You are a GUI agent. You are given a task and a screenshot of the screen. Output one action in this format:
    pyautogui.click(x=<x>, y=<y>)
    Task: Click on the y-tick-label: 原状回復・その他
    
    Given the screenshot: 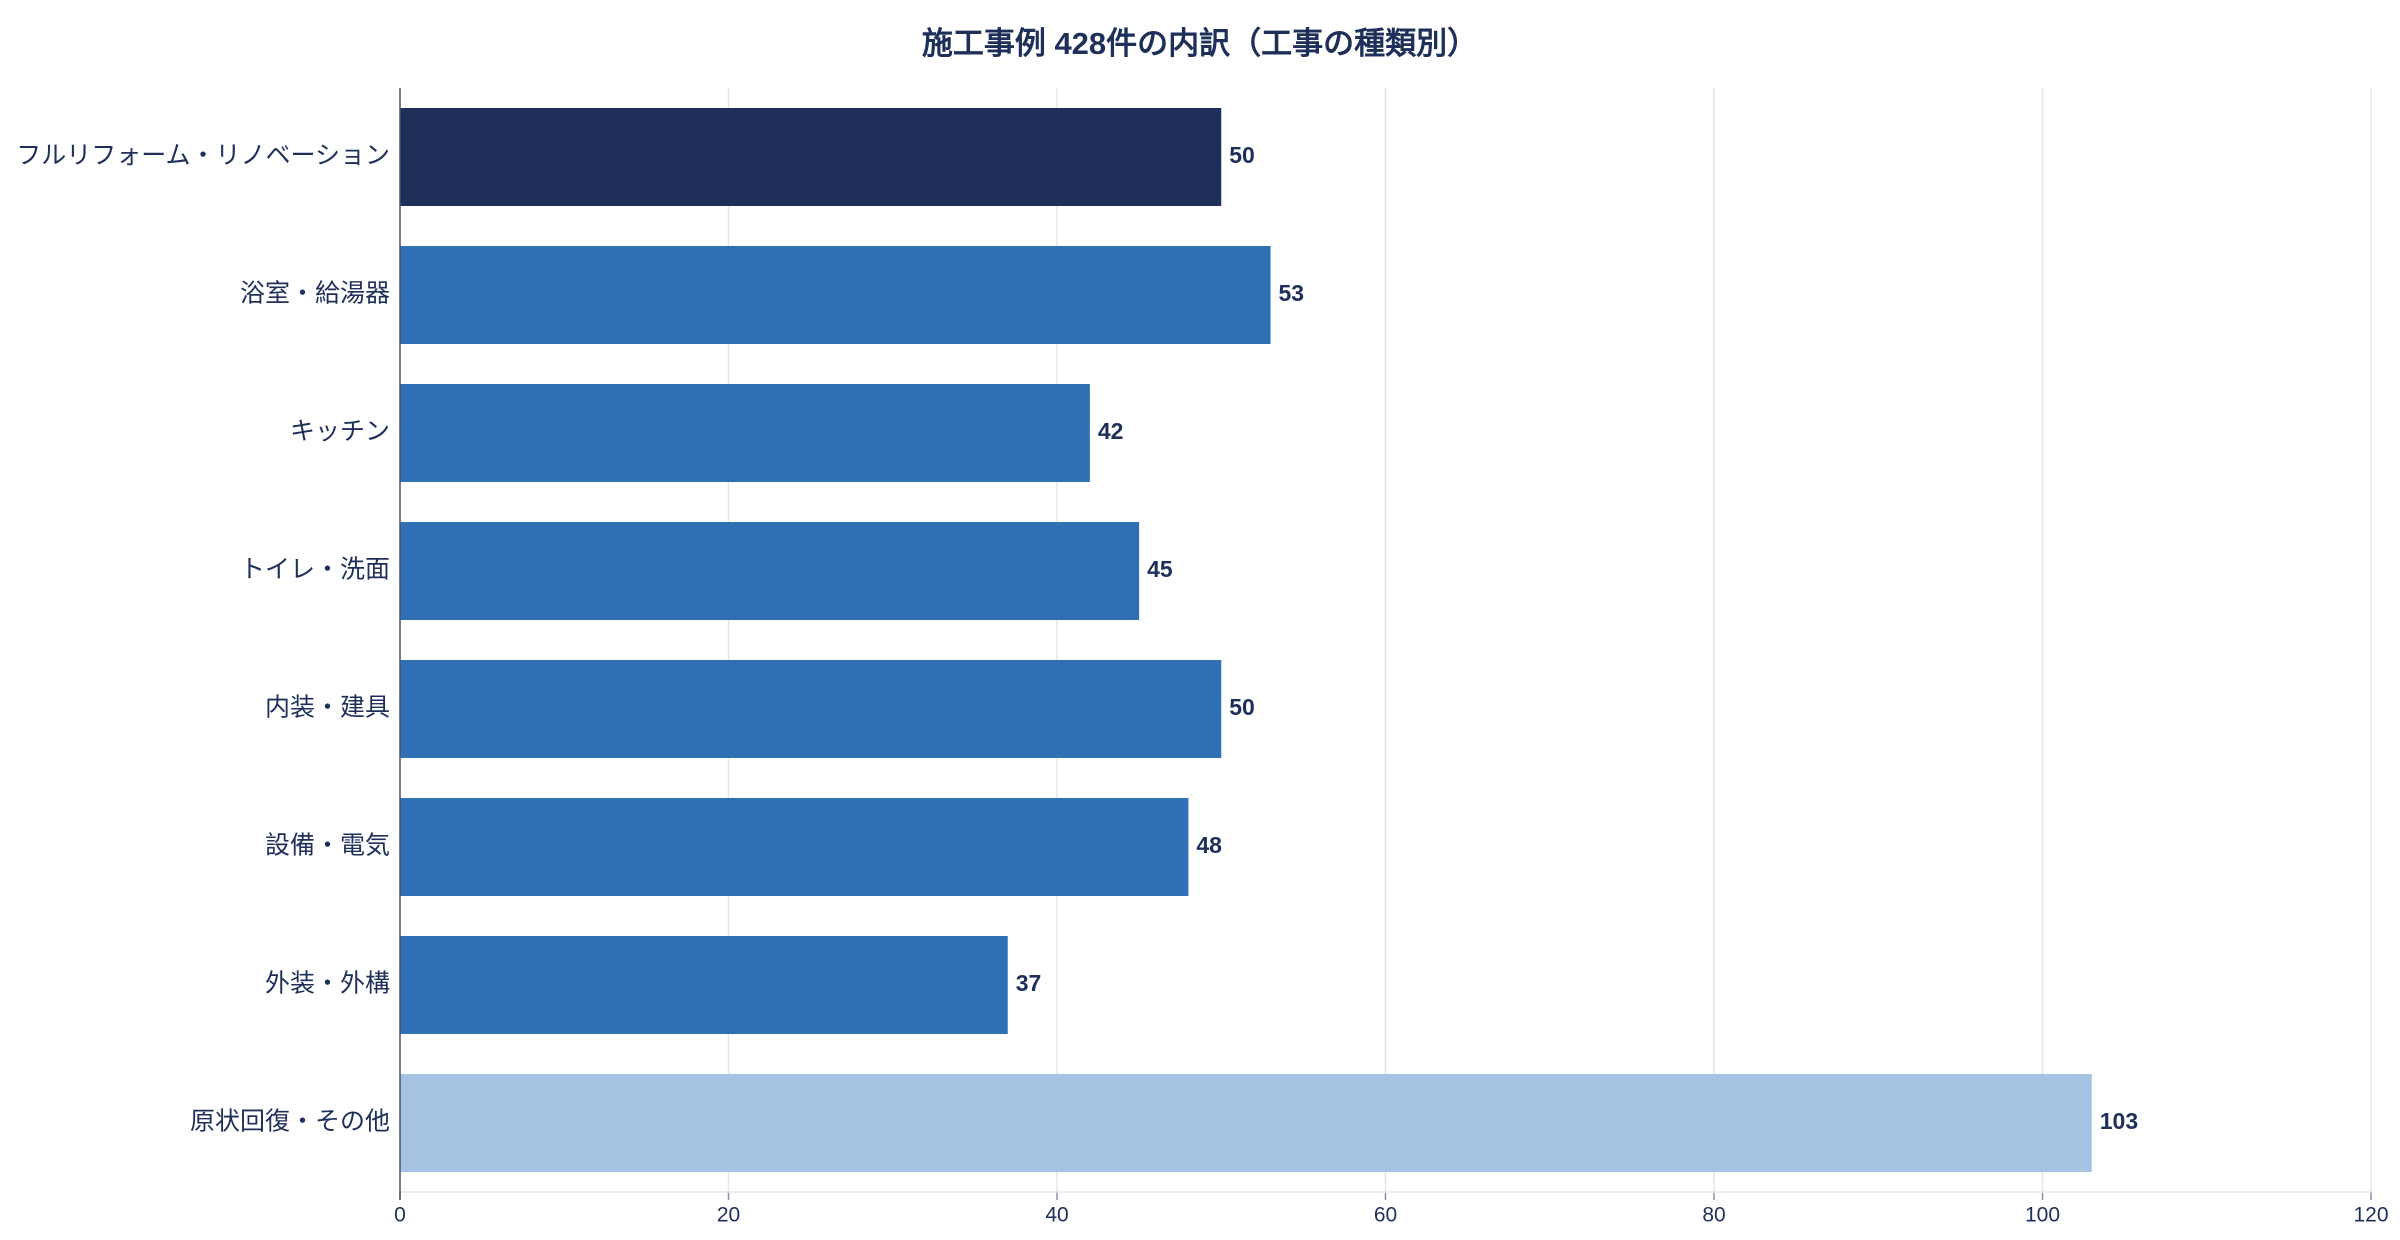 What is the action you would take?
    pyautogui.click(x=290, y=1122)
    